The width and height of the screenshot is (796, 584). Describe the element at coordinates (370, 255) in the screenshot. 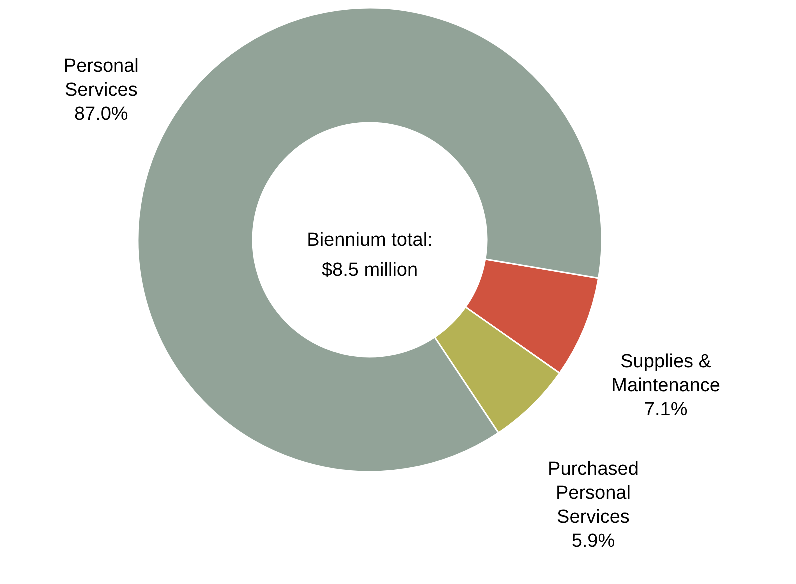

I see `text: Biennium total: $8.5 million` at that location.